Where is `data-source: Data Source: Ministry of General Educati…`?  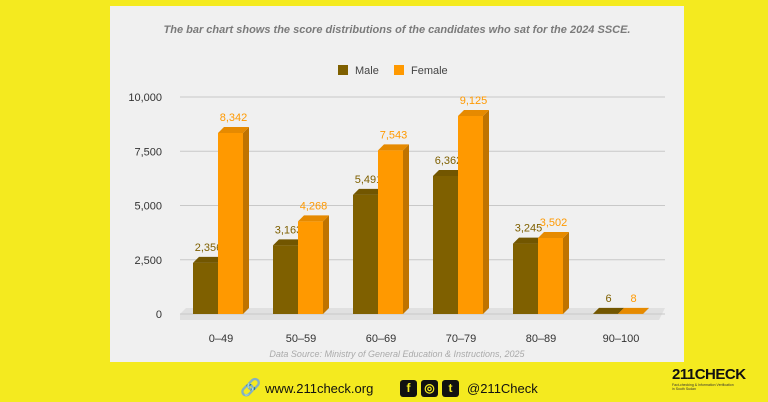
data-source: Data Source: Ministry of General Educati… is located at coordinates (397, 354).